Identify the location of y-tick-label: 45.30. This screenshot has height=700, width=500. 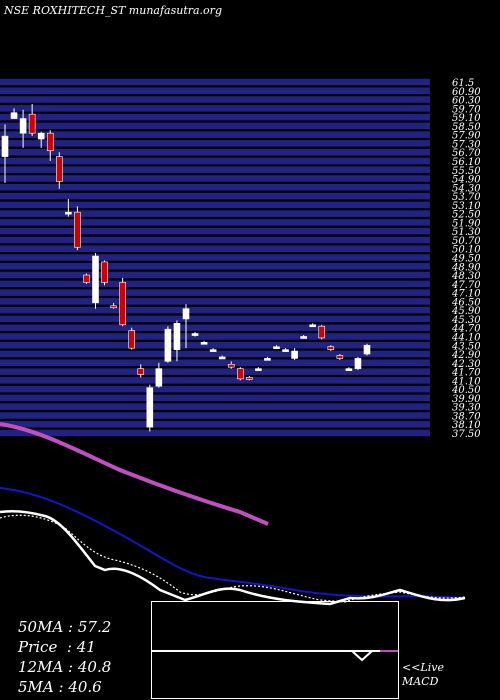
(466, 320).